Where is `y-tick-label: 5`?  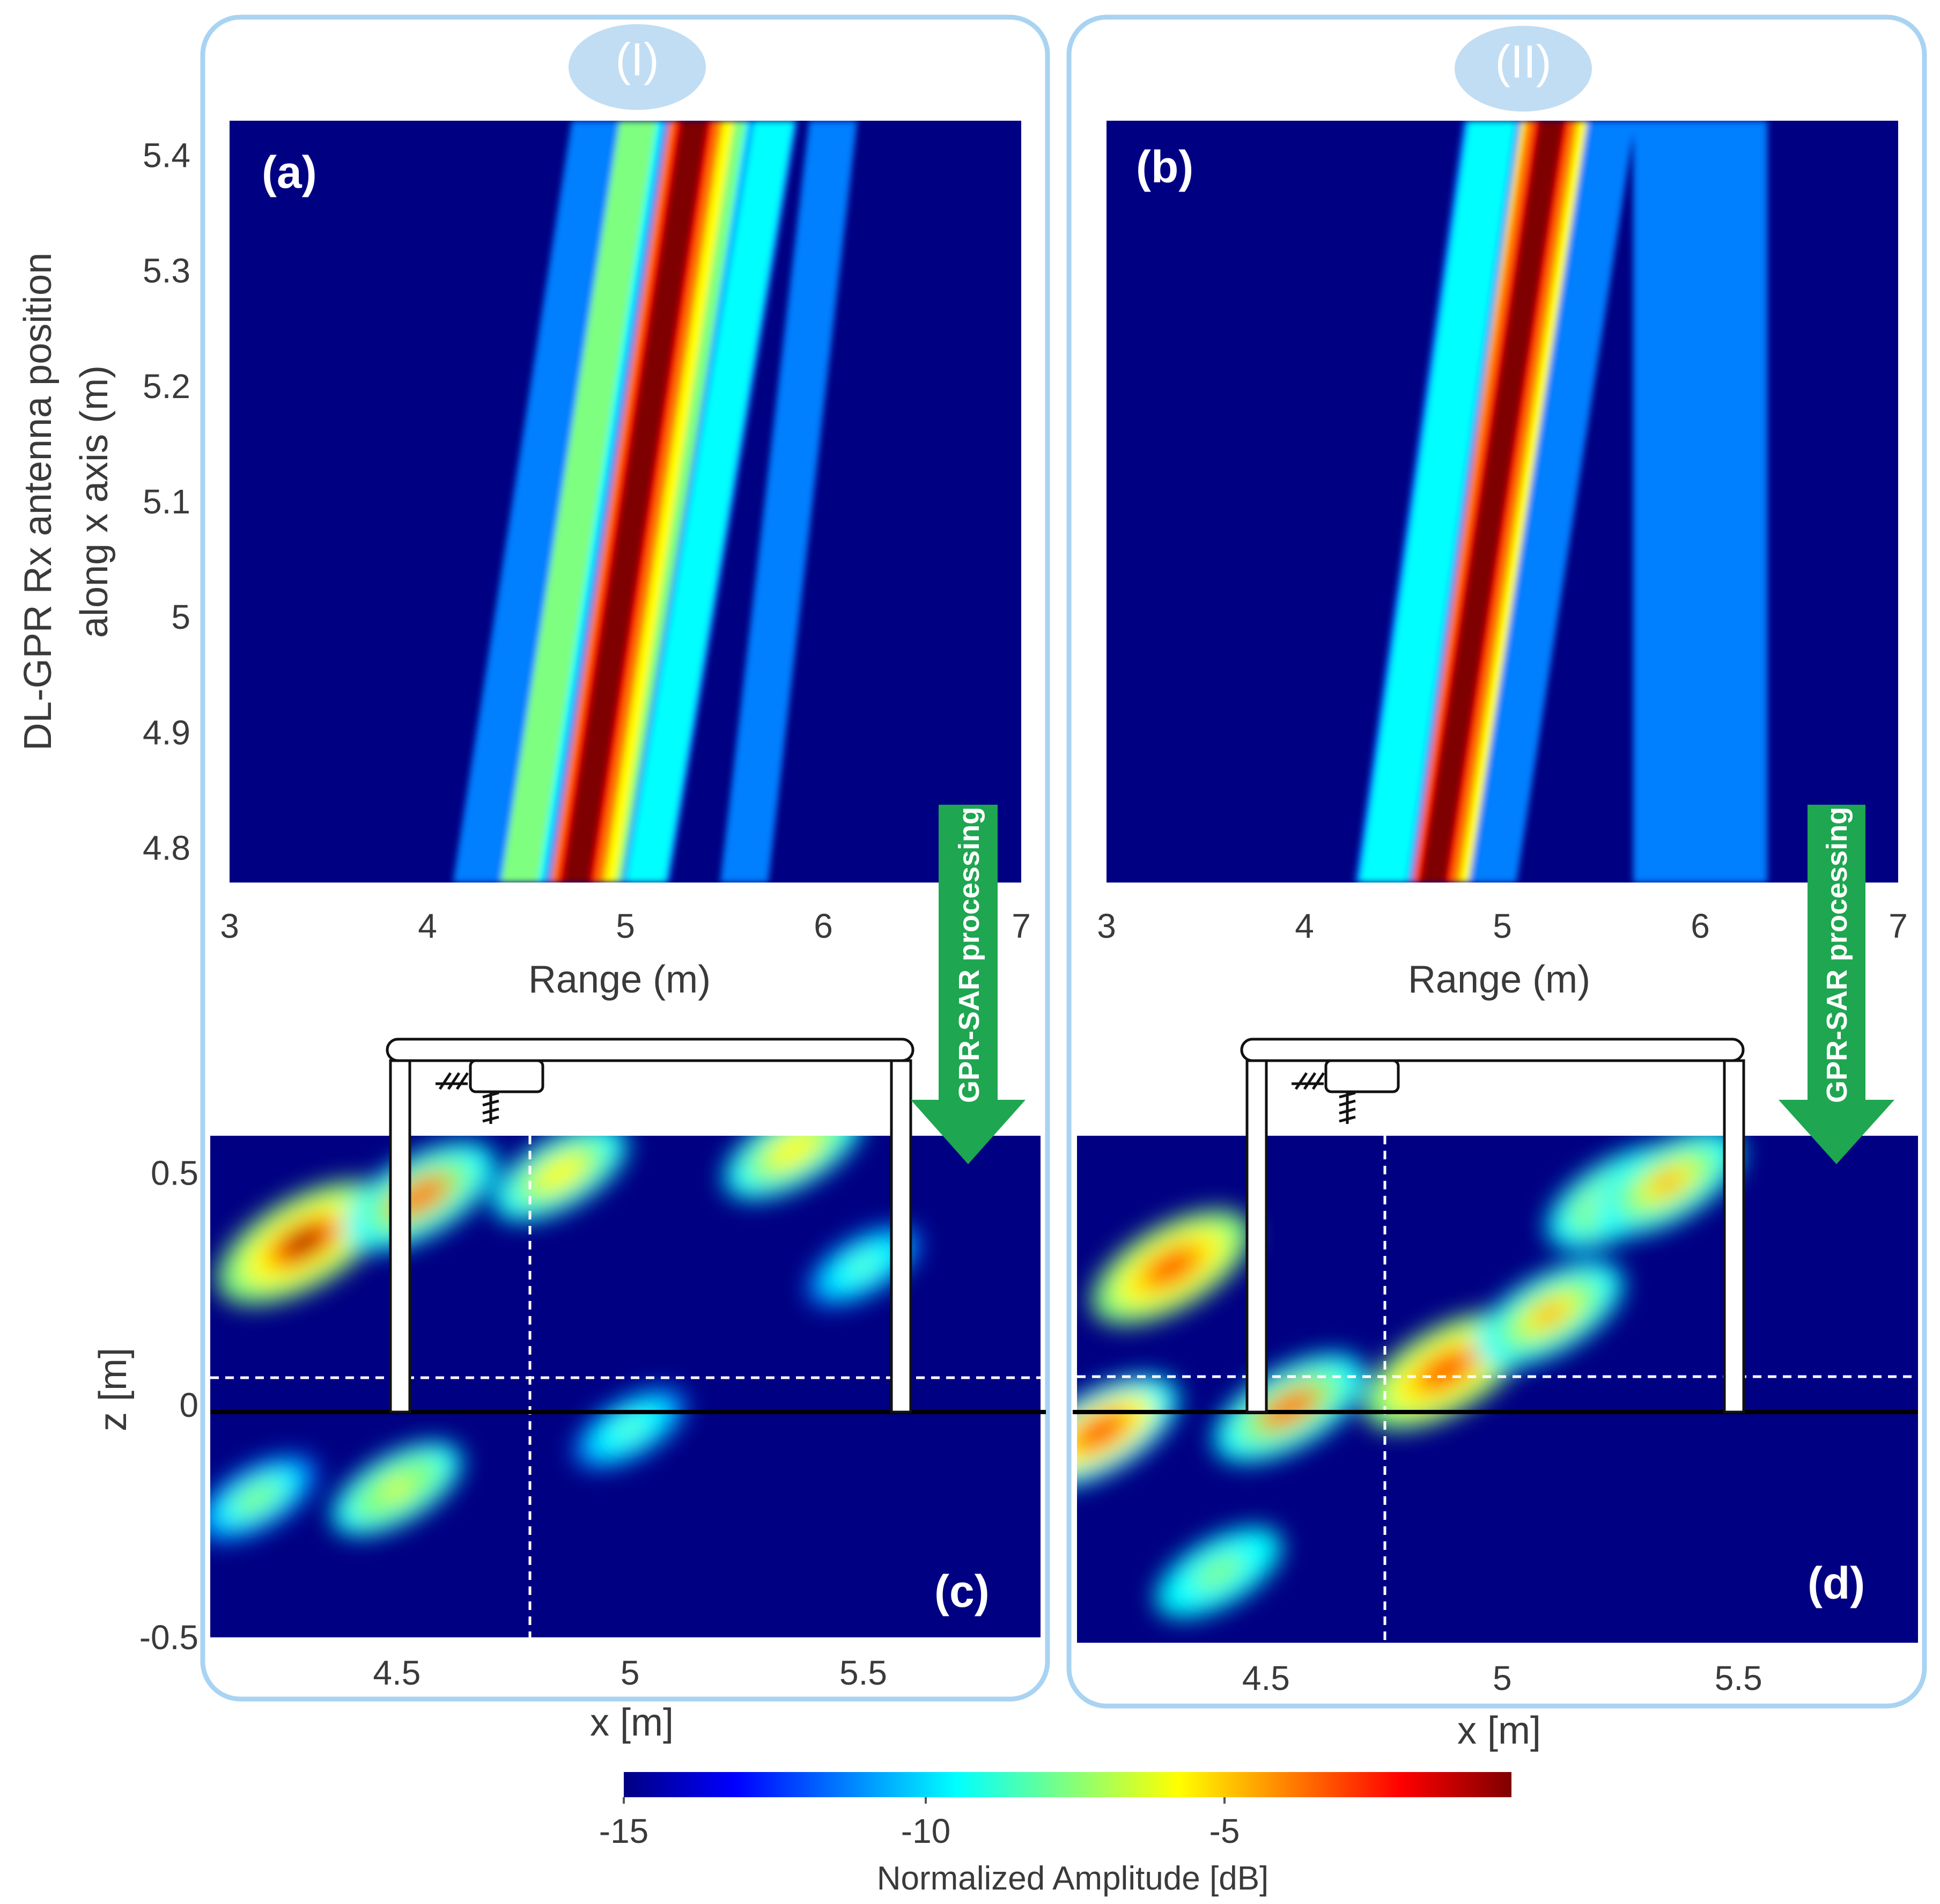
y-tick-label: 5 is located at coordinates (180, 617).